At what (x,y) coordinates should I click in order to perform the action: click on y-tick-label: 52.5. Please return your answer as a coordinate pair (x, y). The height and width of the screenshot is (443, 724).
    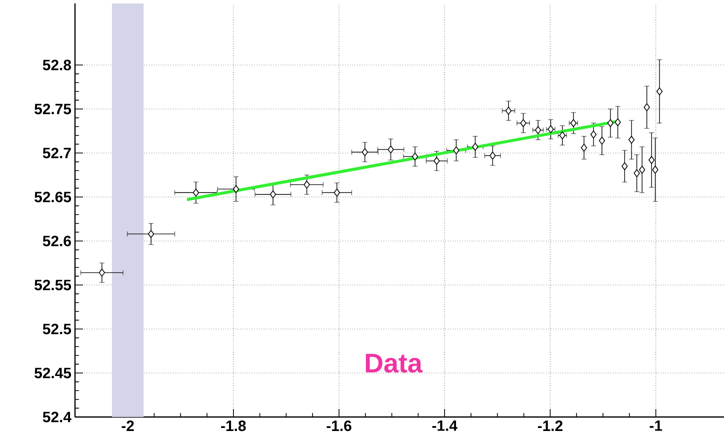
    Looking at the image, I should click on (57, 329).